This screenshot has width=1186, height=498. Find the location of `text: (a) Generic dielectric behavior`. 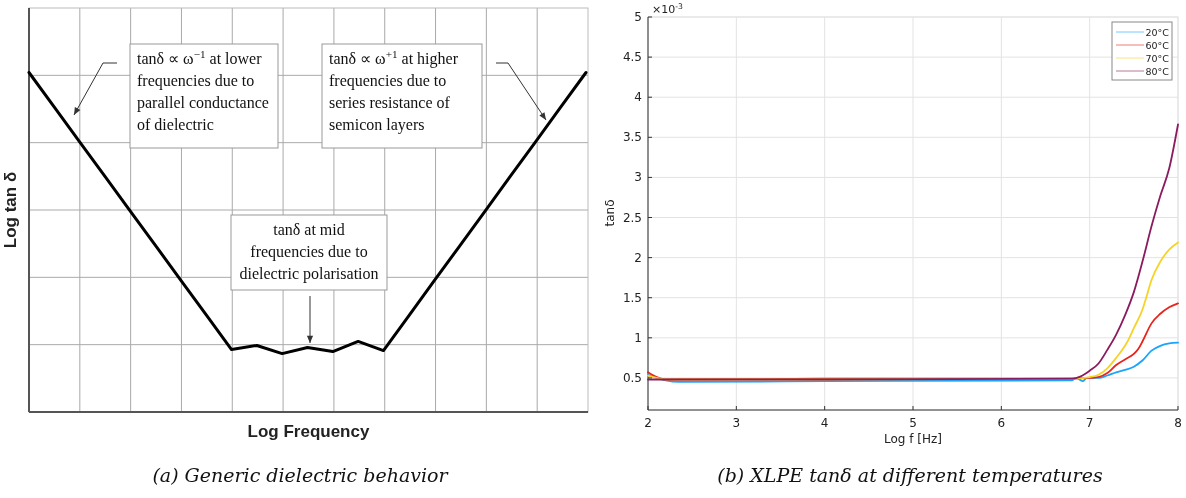

text: (a) Generic dielectric behavior is located at coordinates (301, 475).